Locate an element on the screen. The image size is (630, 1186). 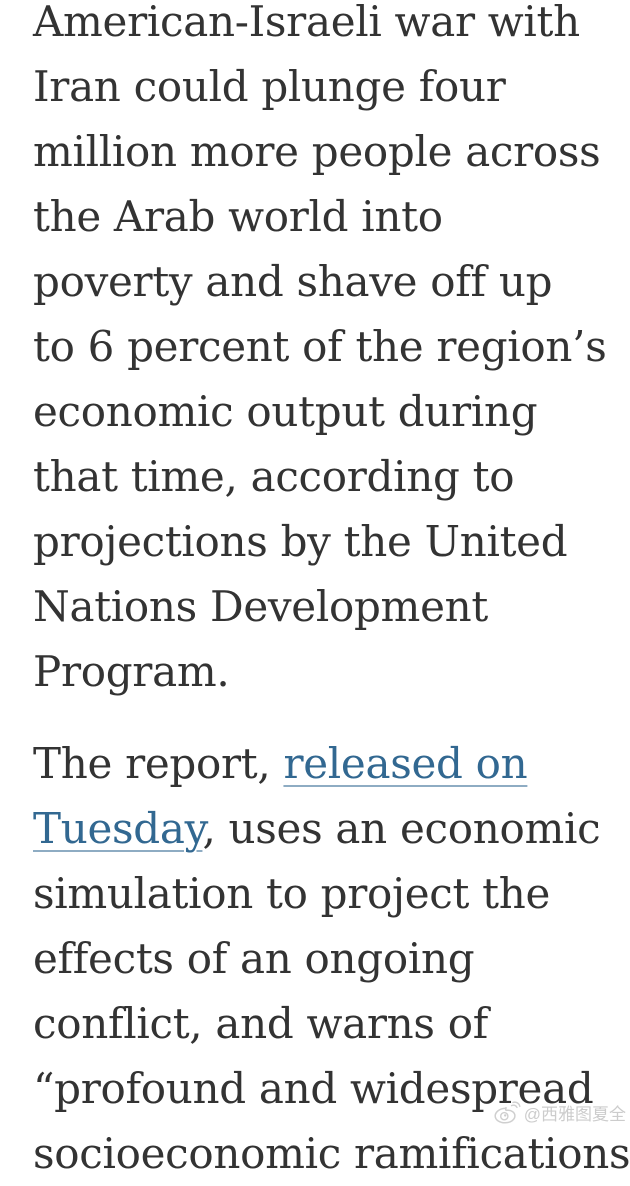
article-line: economic output during is located at coordinates (326, 411).